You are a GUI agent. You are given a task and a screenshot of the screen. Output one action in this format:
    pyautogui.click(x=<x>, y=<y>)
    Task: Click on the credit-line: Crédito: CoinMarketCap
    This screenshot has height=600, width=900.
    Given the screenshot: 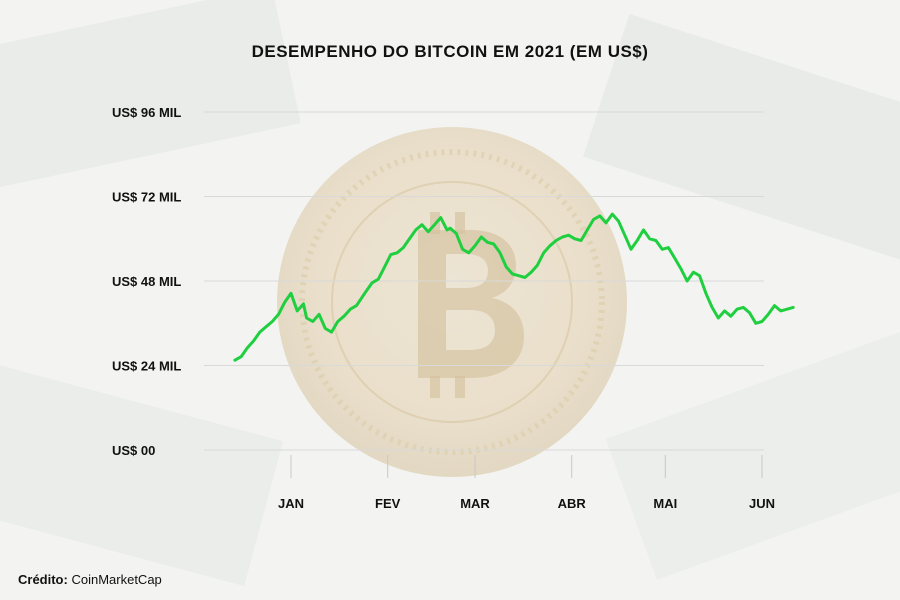 What is the action you would take?
    pyautogui.click(x=90, y=579)
    